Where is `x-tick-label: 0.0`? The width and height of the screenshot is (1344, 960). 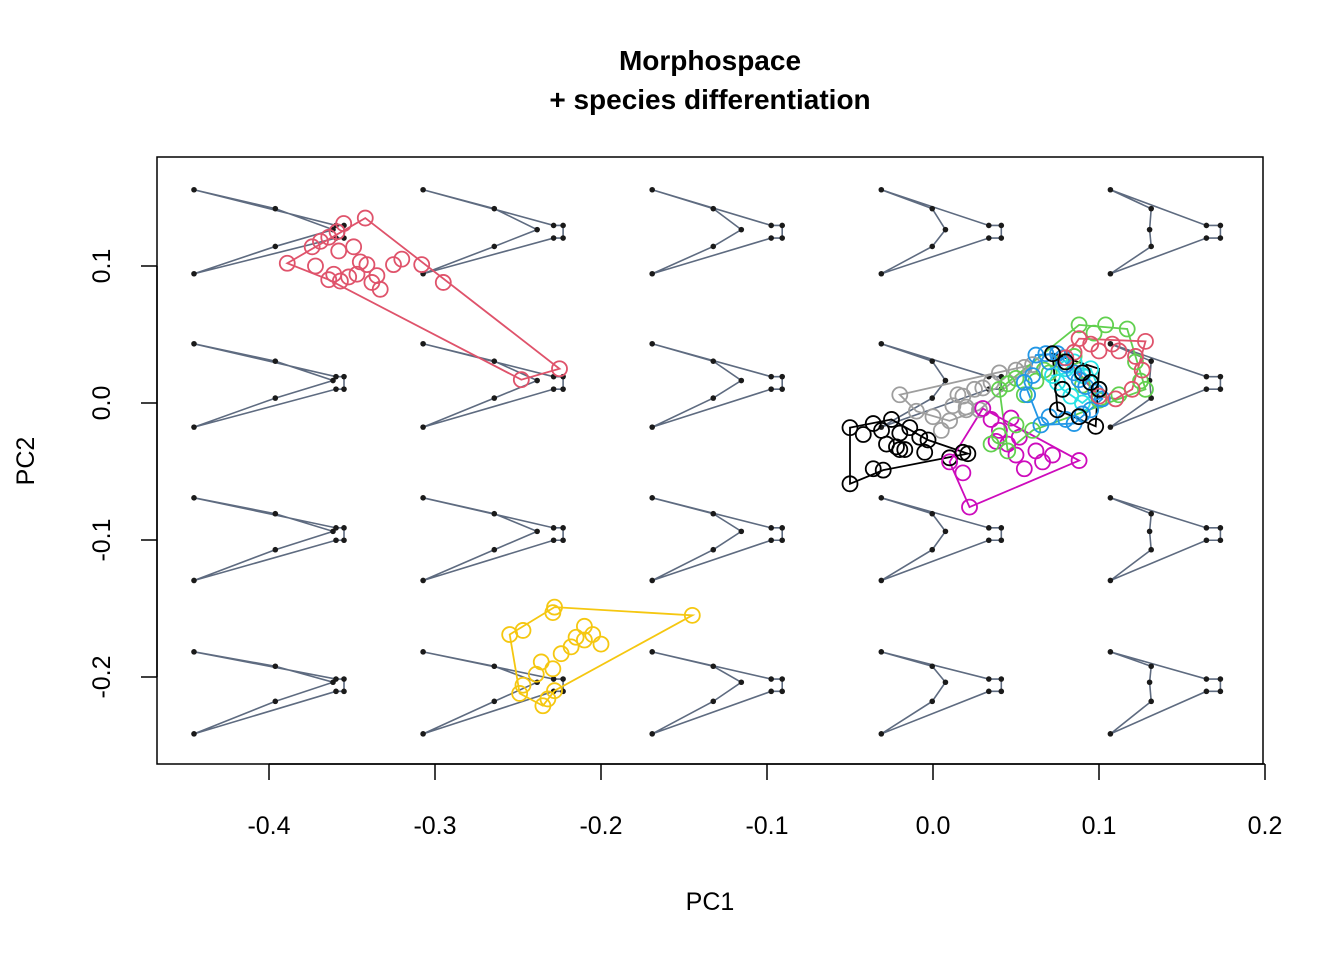
x-tick-label: 0.0 is located at coordinates (933, 826).